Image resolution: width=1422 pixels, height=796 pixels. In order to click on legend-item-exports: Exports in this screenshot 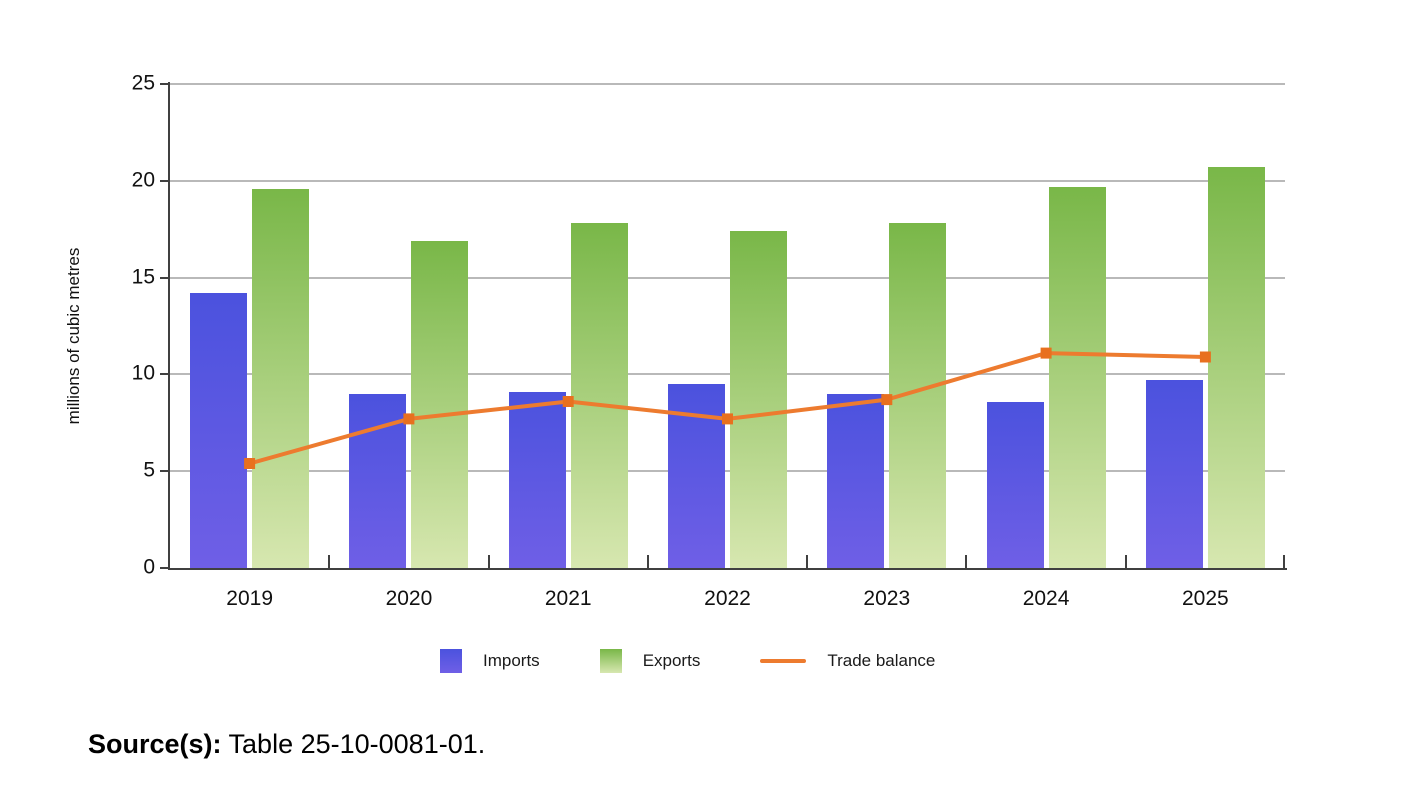, I will do `click(650, 661)`.